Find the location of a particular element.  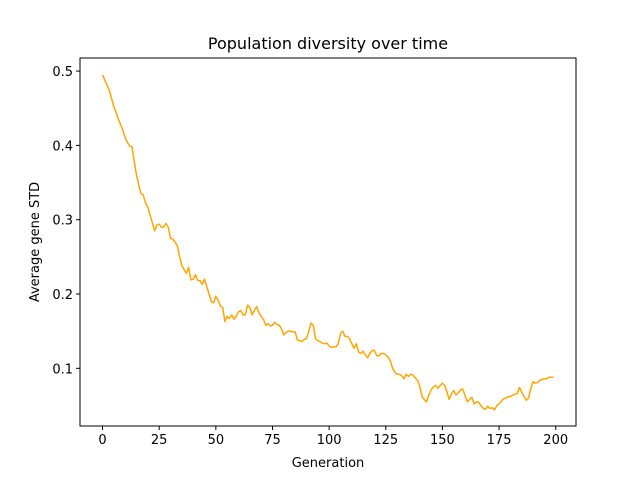

y-tick-label: 0.3 is located at coordinates (62, 221).